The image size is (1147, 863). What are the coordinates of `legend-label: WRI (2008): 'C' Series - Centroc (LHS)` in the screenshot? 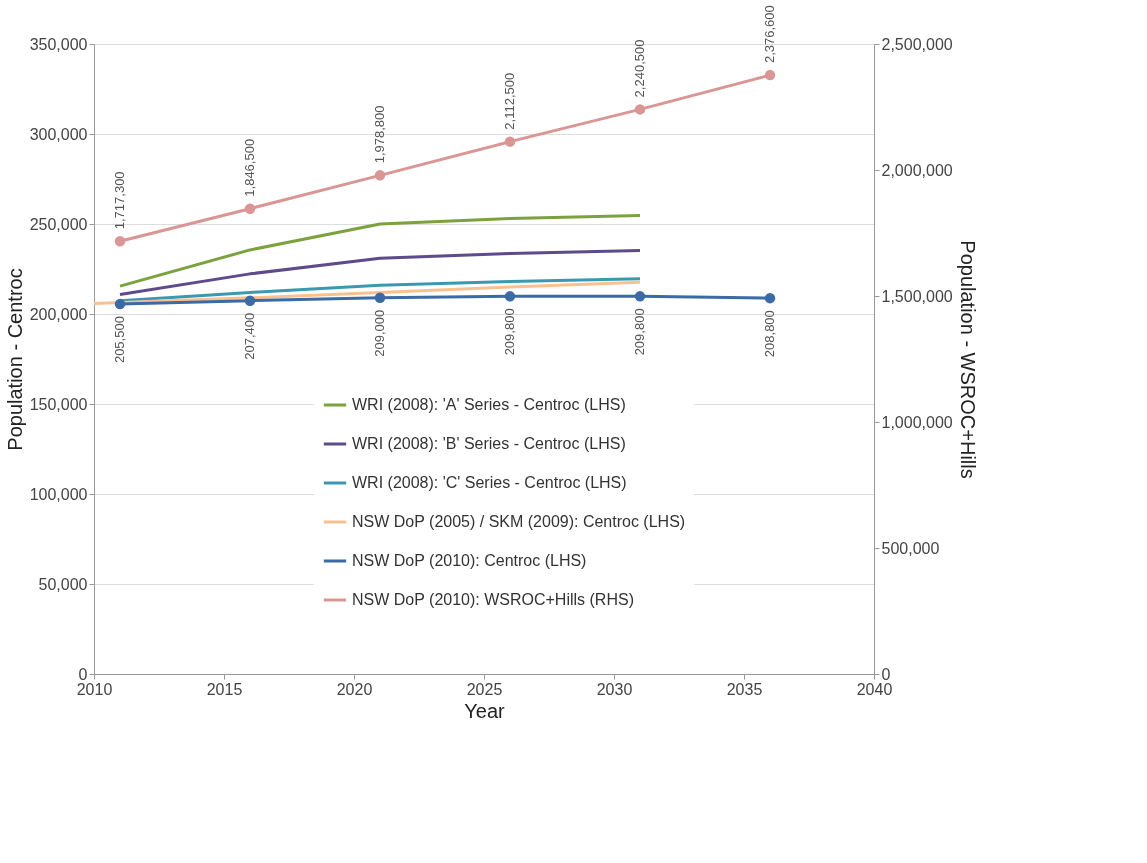 It's located at (489, 482).